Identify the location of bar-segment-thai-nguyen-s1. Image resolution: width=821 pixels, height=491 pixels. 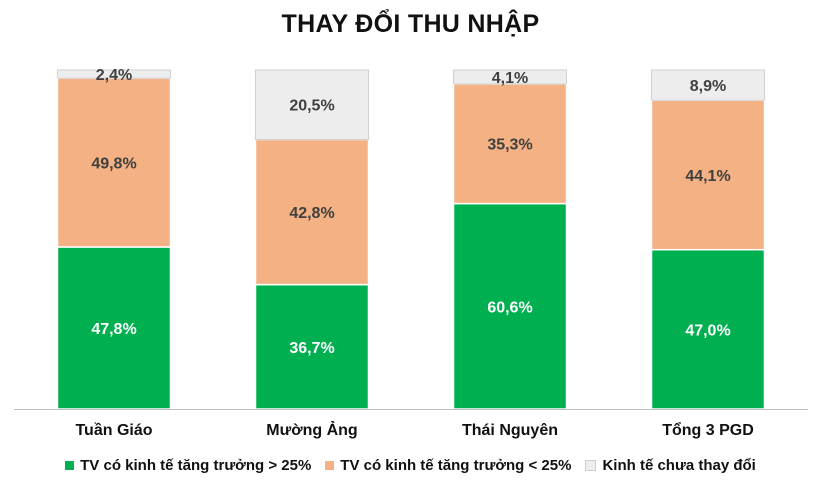
(510, 144).